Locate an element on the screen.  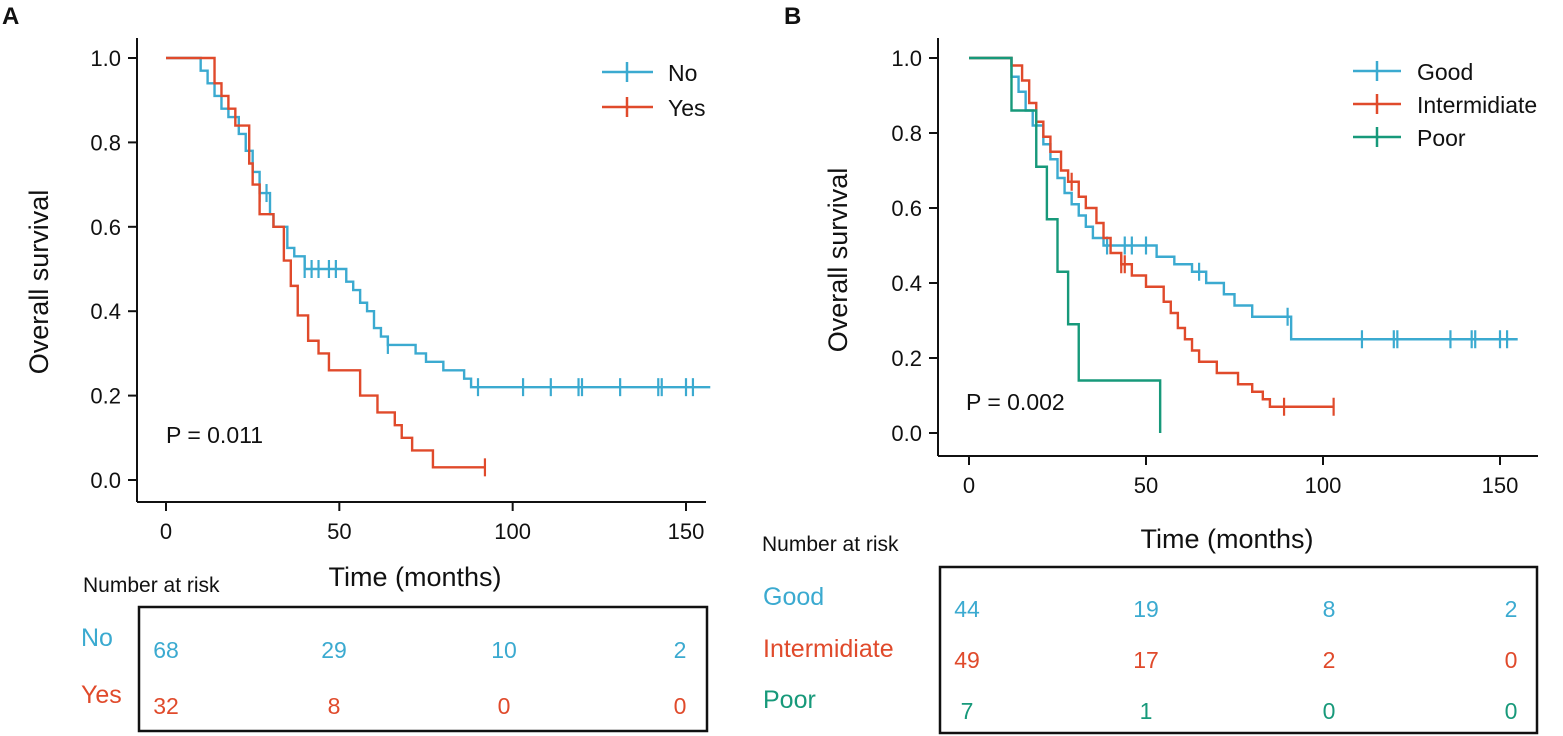
panel-b-y-ticks: 0.0 0.2 0.4 0.6 0.8 1.0 is located at coordinates (914, 246).